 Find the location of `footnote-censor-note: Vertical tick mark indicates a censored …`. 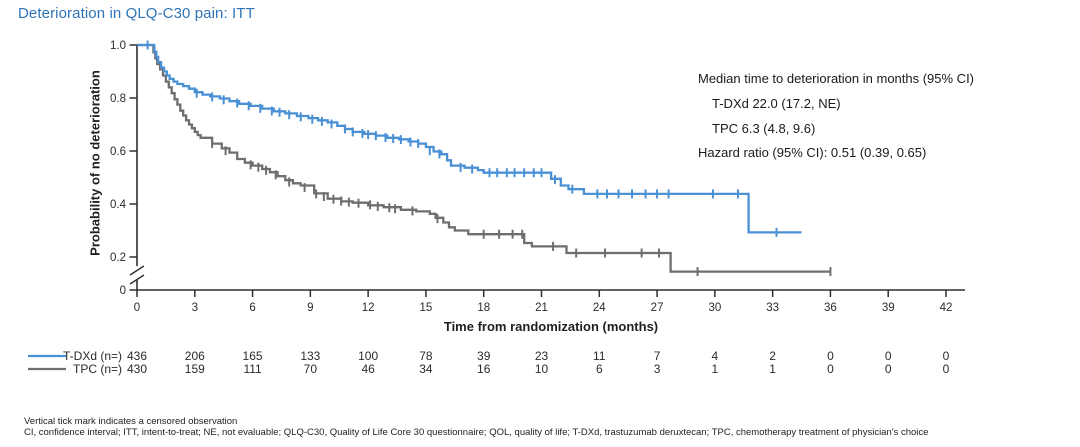

footnote-censor-note: Vertical tick mark indicates a censored … is located at coordinates (131, 421).